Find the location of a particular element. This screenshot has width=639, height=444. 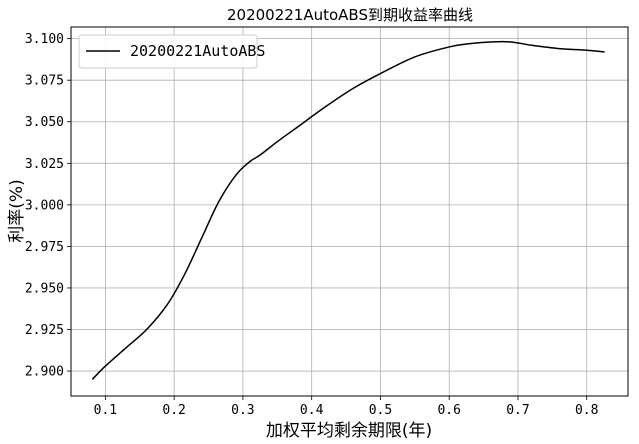

x-tick-label: 0.8 is located at coordinates (586, 410).